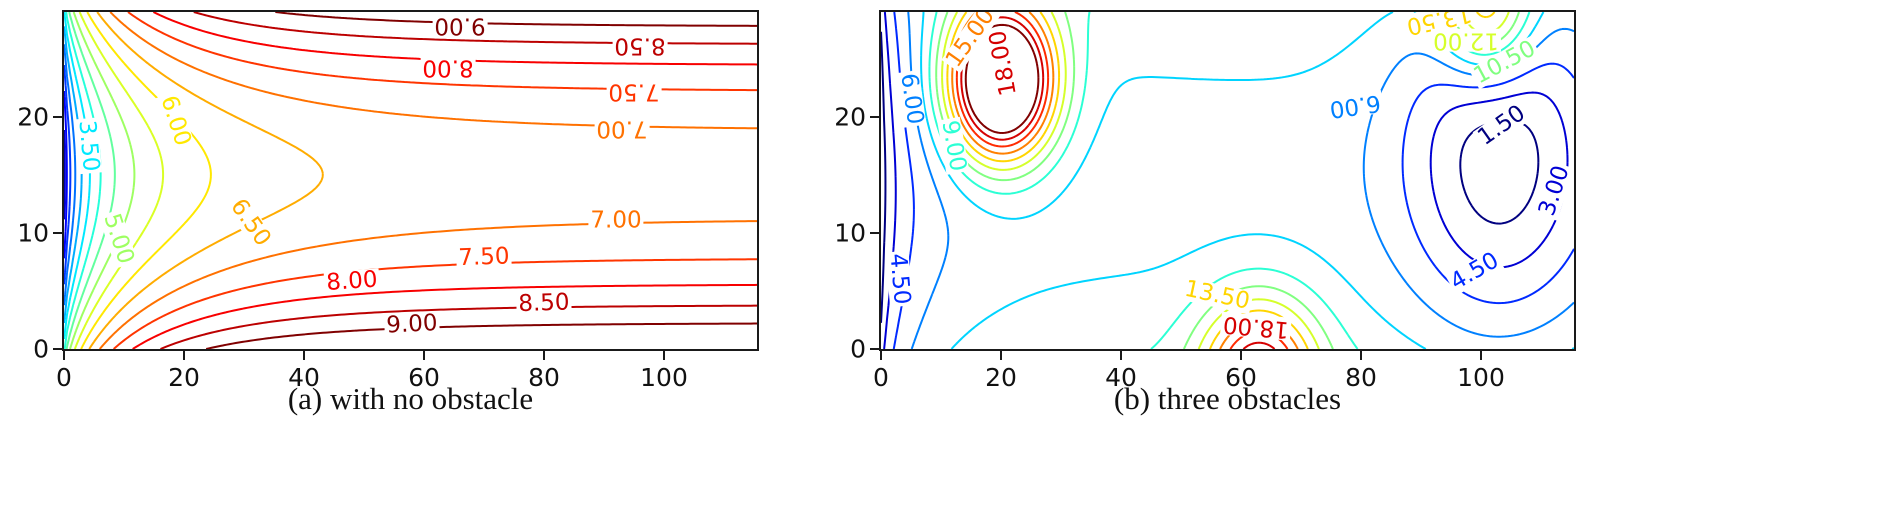  I want to click on contour-label: 3.50, so click(88, 146).